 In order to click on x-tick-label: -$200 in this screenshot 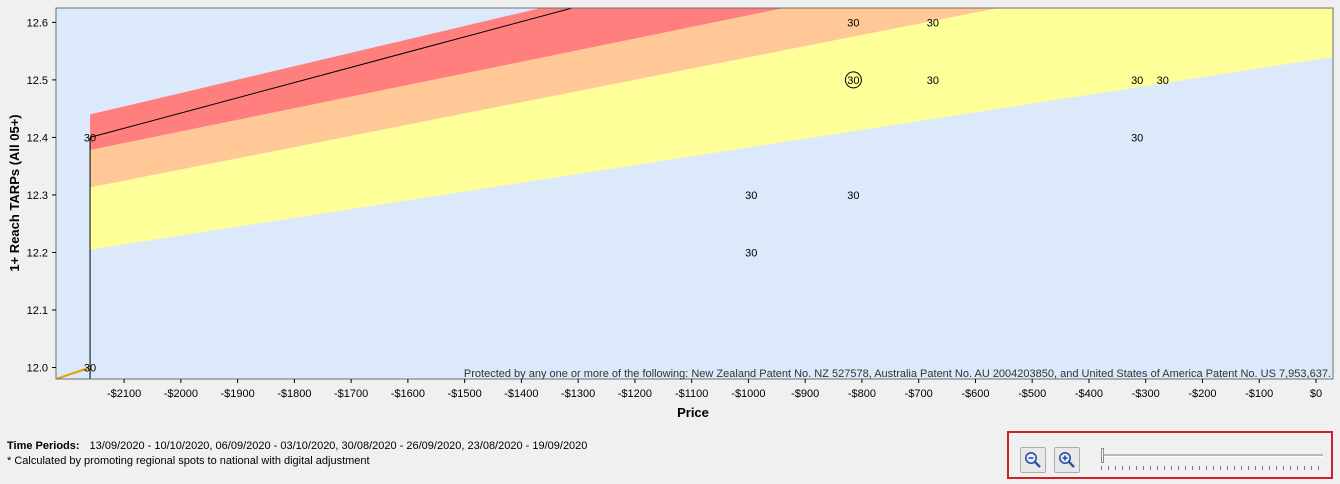, I will do `click(1202, 394)`.